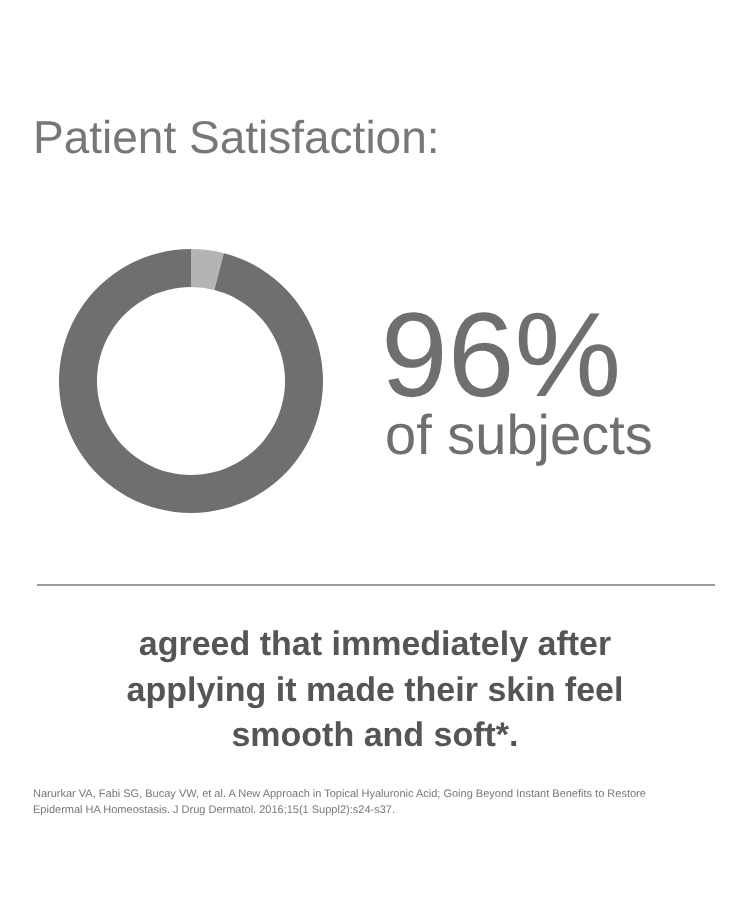 The height and width of the screenshot is (900, 750). I want to click on text: agreed that immediately after applying it made their skin feel smooth and soft*., so click(375, 690).